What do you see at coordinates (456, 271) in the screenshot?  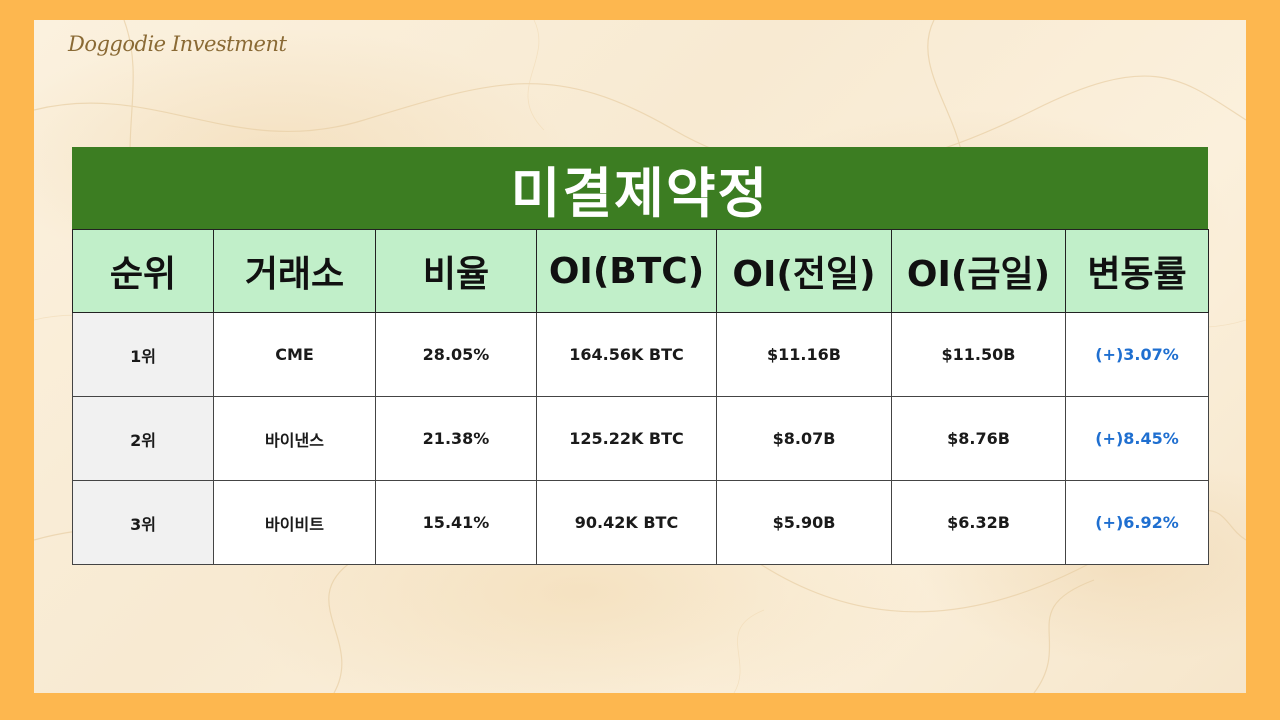 I see `header-ratio: 비율` at bounding box center [456, 271].